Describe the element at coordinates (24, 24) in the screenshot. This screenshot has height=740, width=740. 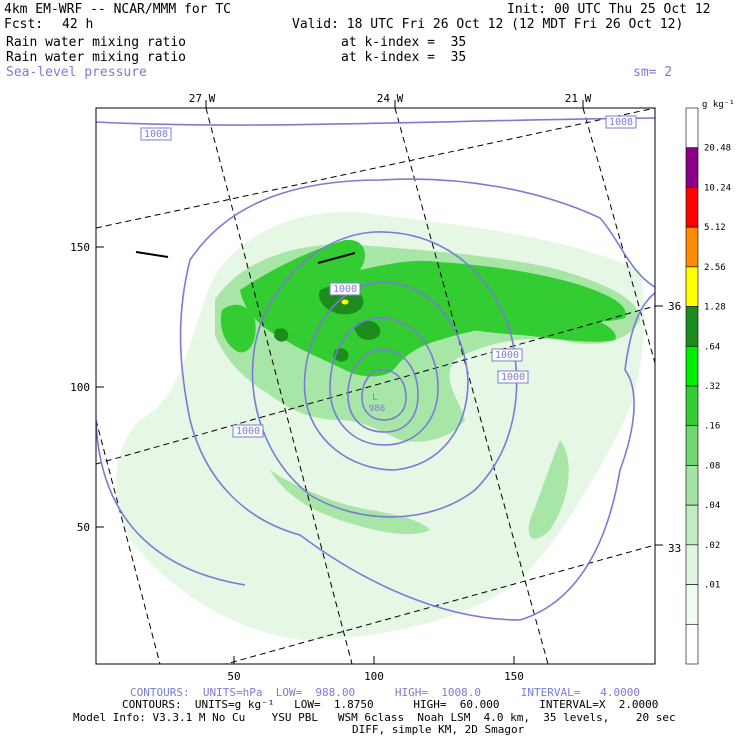
I see `forecast-label: Fcst:` at that location.